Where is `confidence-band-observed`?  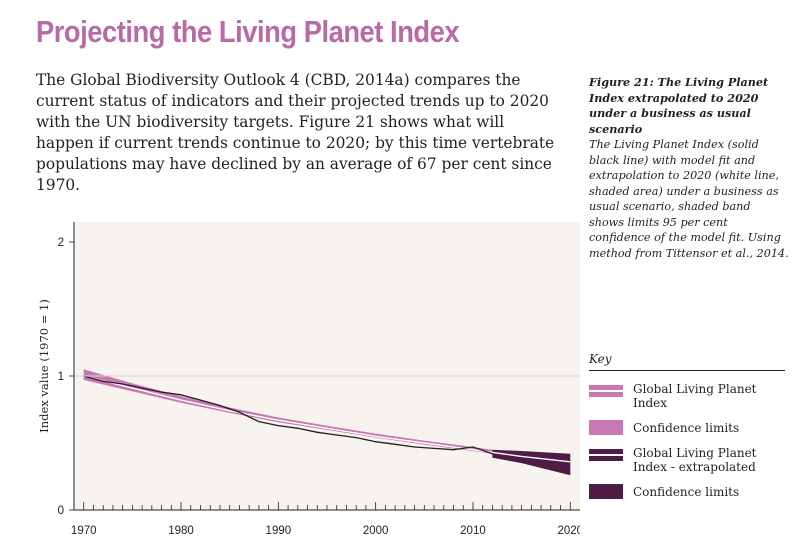
confidence-band-observed is located at coordinates (288, 411).